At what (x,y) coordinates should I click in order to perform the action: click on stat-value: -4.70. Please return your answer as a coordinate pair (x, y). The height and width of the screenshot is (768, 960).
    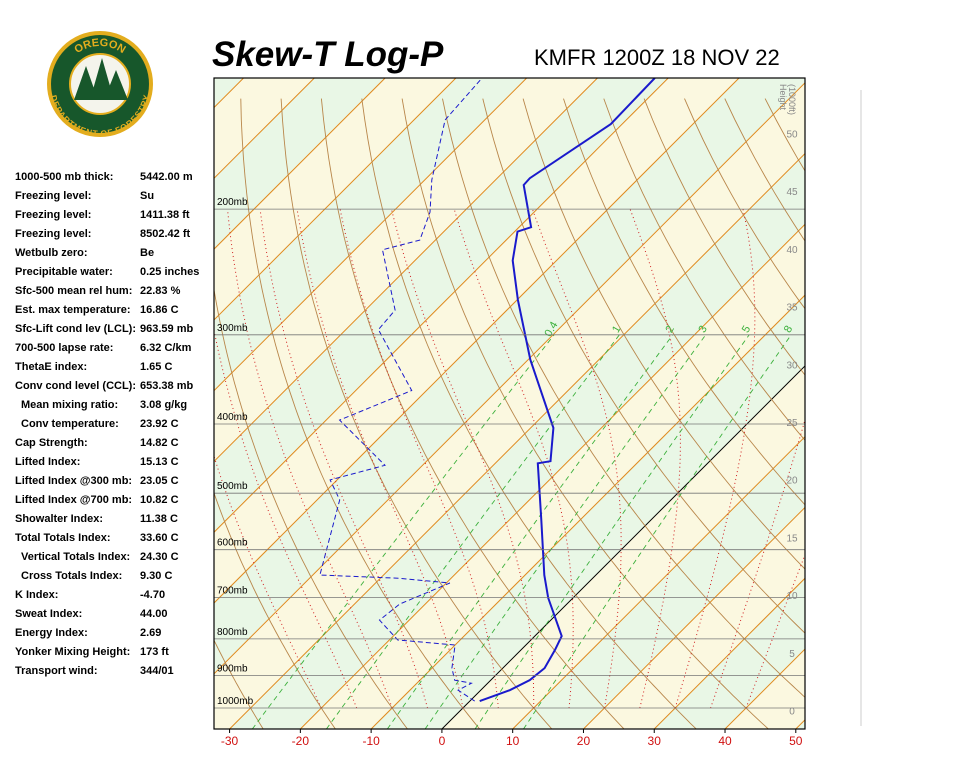
    Looking at the image, I should click on (152, 595).